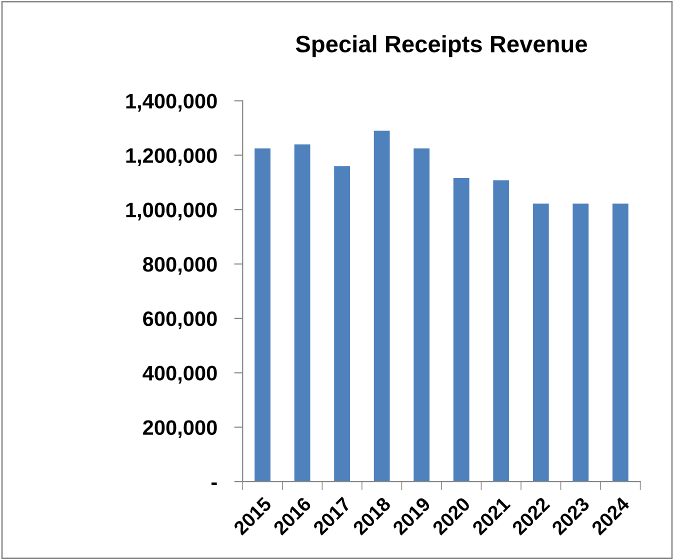 Image resolution: width=674 pixels, height=560 pixels. Describe the element at coordinates (214, 483) in the screenshot. I see `y-tick-label: -` at that location.